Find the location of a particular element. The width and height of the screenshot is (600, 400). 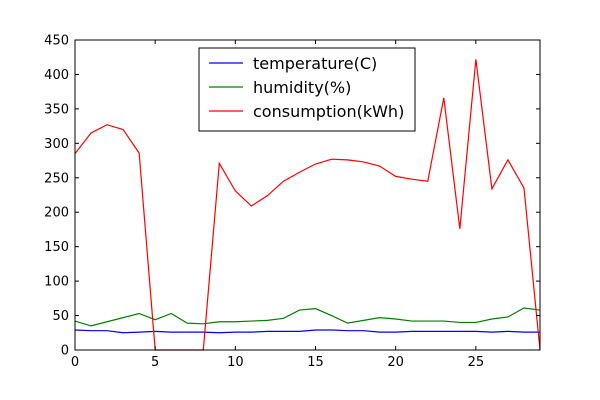

y-tick-label: 100 is located at coordinates (56, 282).